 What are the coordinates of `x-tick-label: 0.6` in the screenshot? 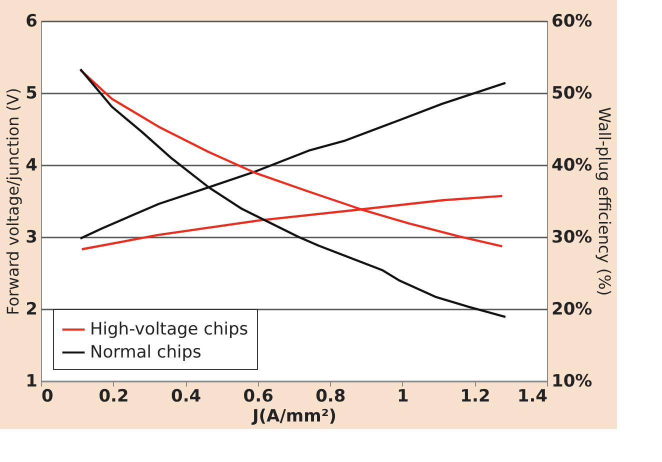 It's located at (258, 396).